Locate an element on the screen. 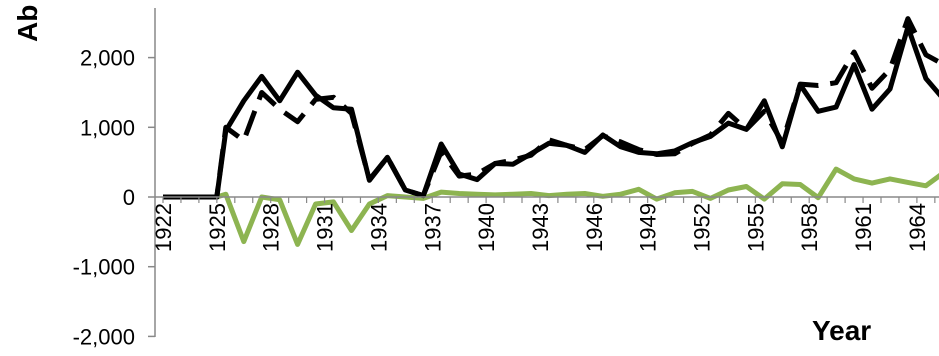 This screenshot has width=939, height=356. y-tick-label: 2,000 is located at coordinates (107, 58).